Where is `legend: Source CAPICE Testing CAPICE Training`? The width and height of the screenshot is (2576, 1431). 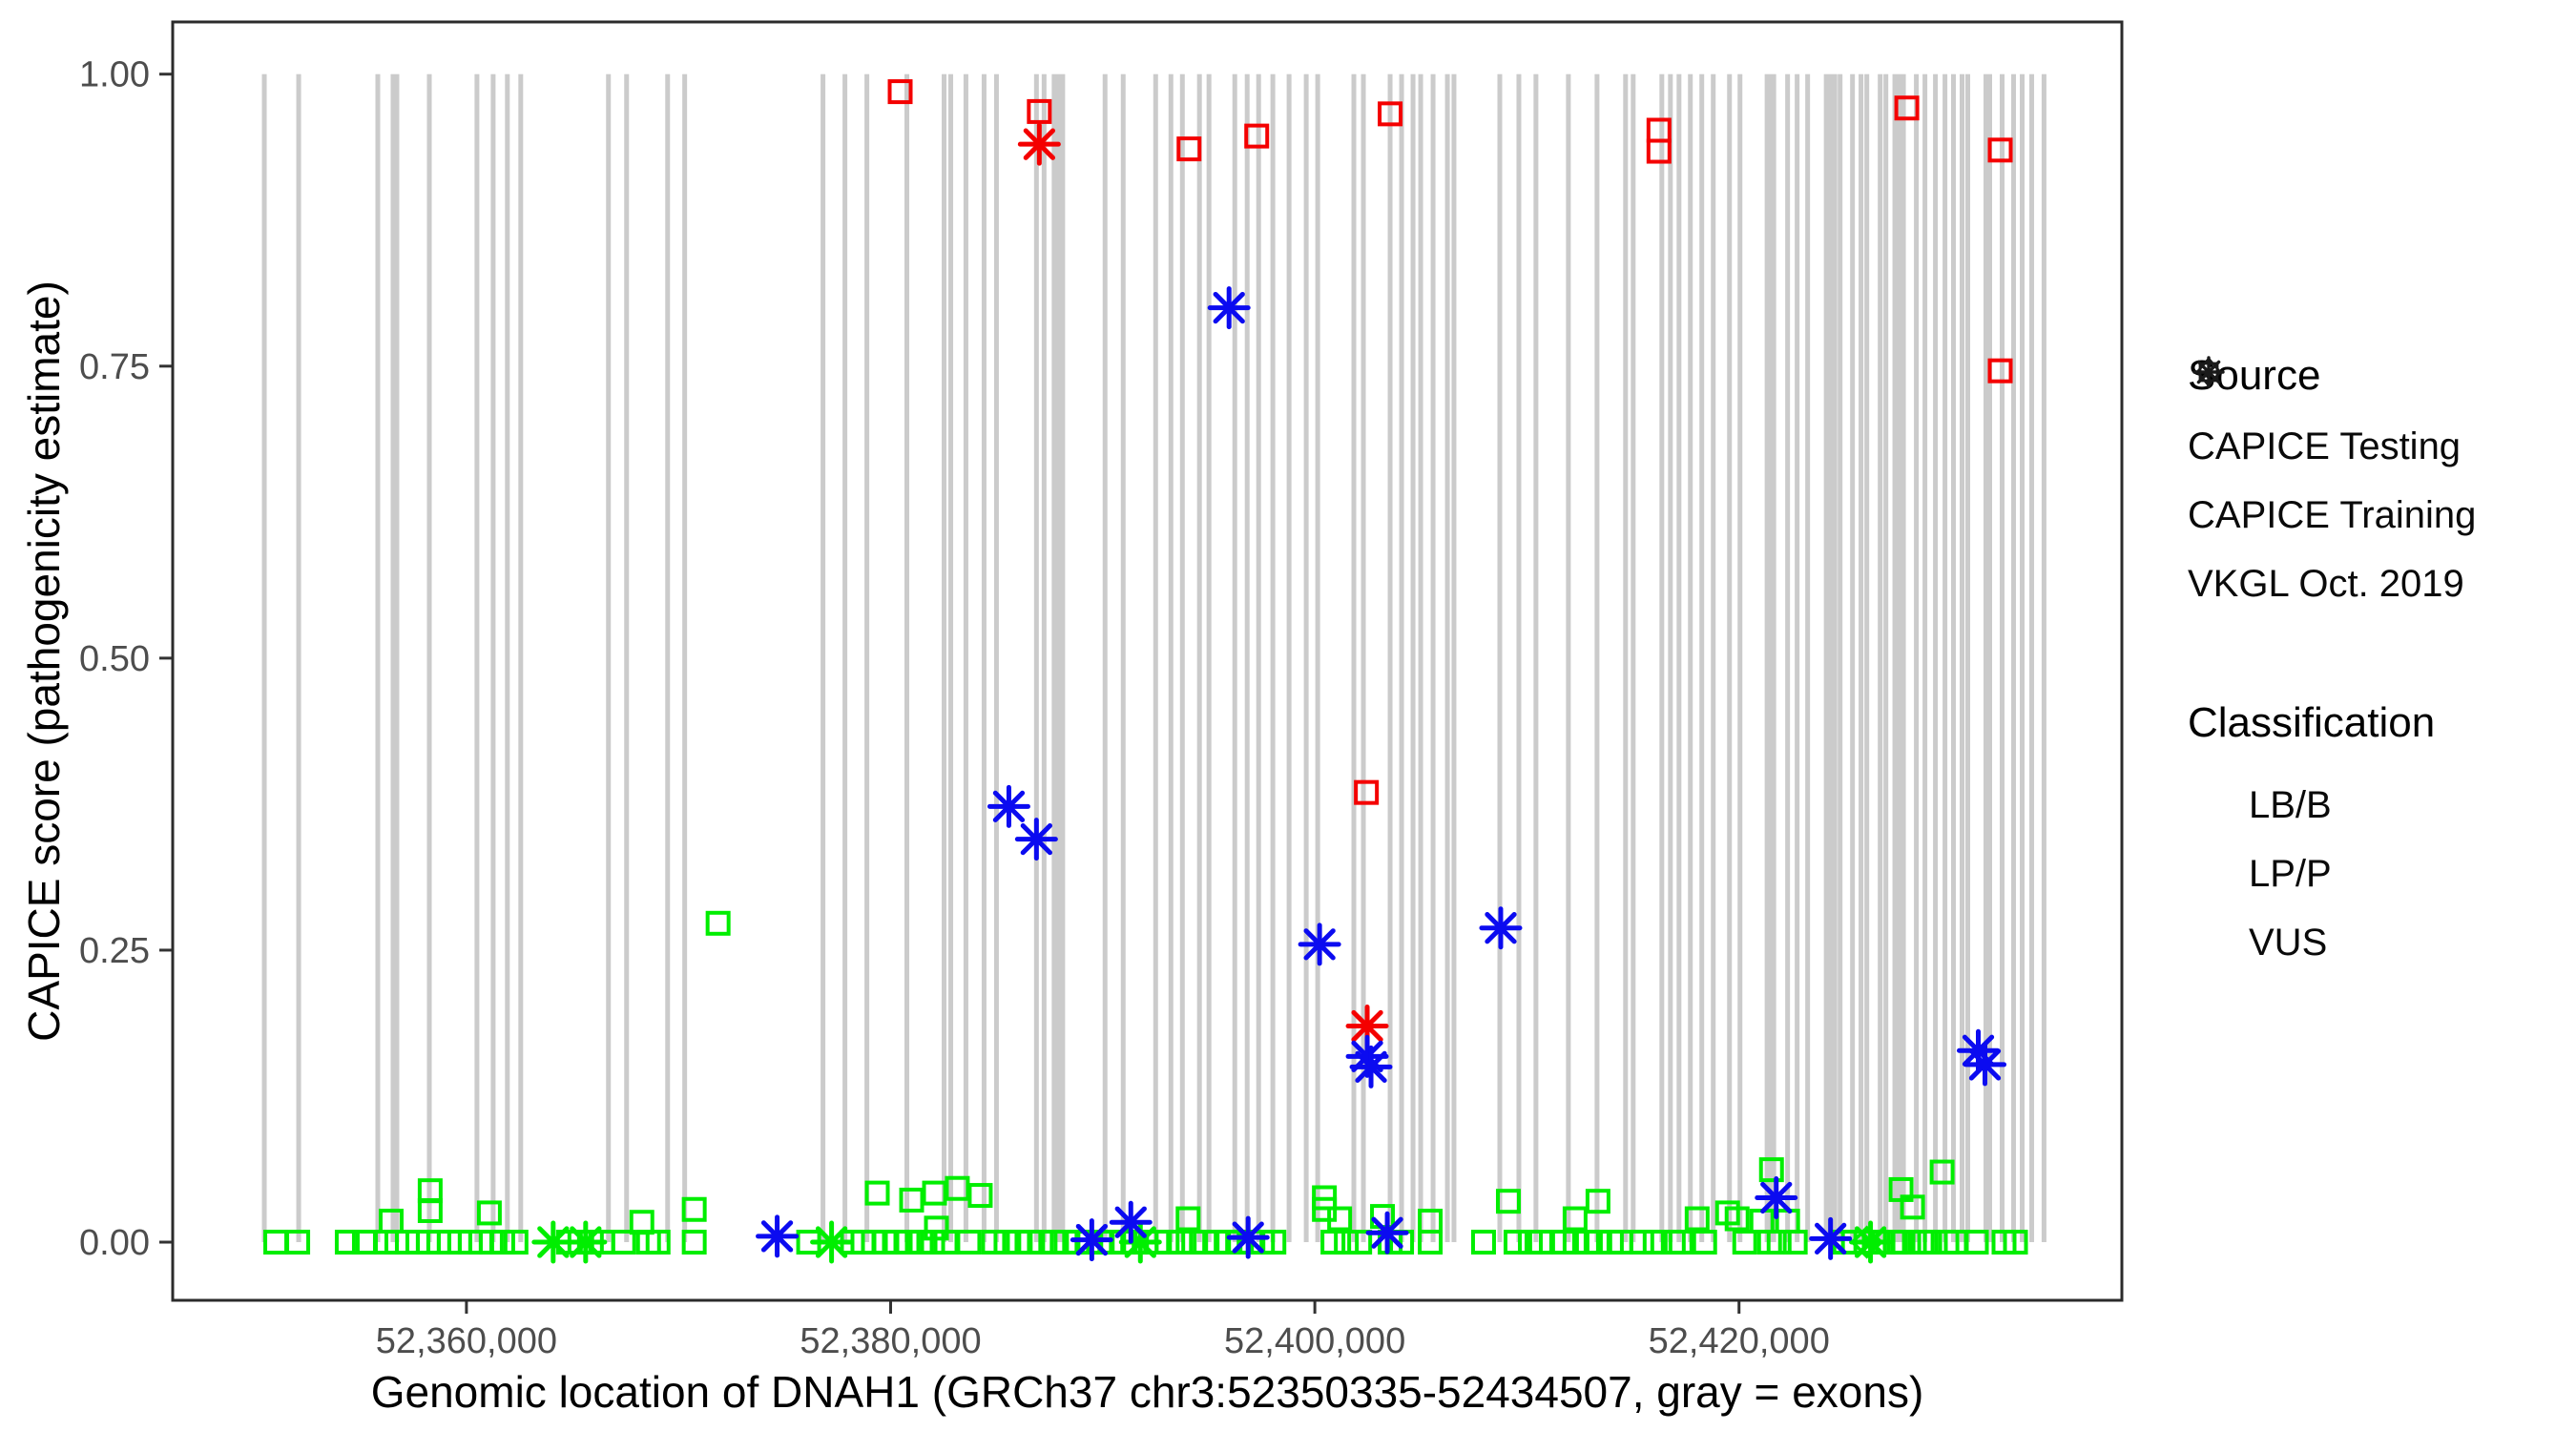 legend: Source CAPICE Testing CAPICE Training is located at coordinates (2378, 664).